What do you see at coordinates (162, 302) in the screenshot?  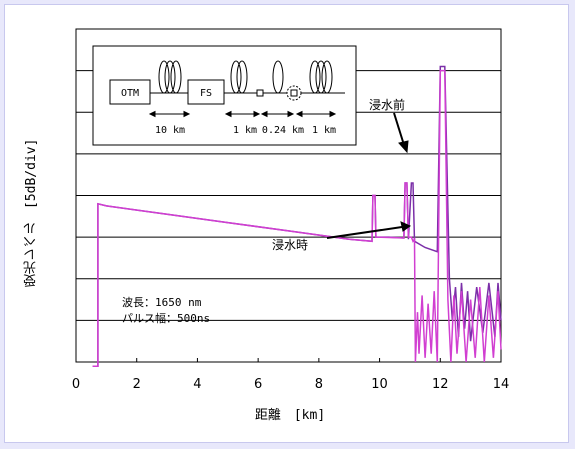 I see `note-wavelength: 波長：1650 nm` at bounding box center [162, 302].